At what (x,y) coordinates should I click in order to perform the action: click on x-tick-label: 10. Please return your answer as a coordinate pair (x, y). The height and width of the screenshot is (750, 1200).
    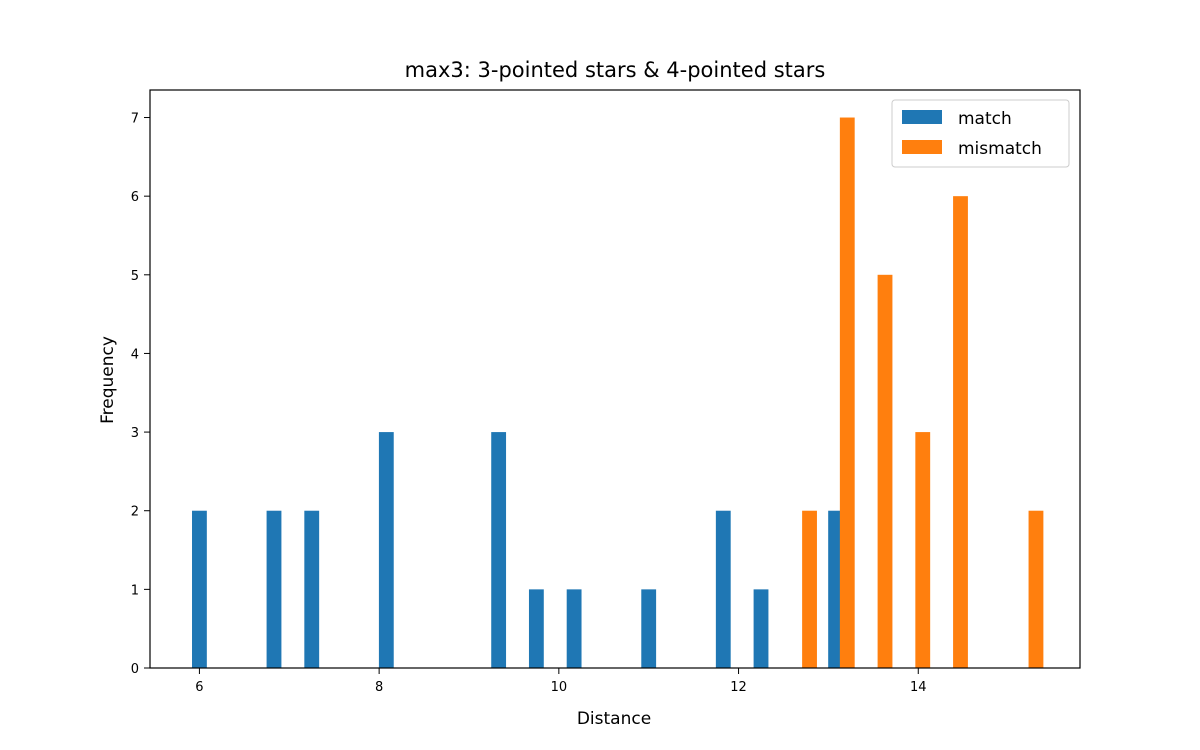
    Looking at the image, I should click on (559, 687).